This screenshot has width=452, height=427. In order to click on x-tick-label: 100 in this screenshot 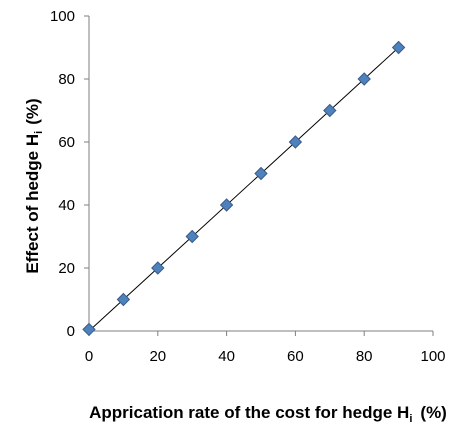, I will do `click(432, 356)`.